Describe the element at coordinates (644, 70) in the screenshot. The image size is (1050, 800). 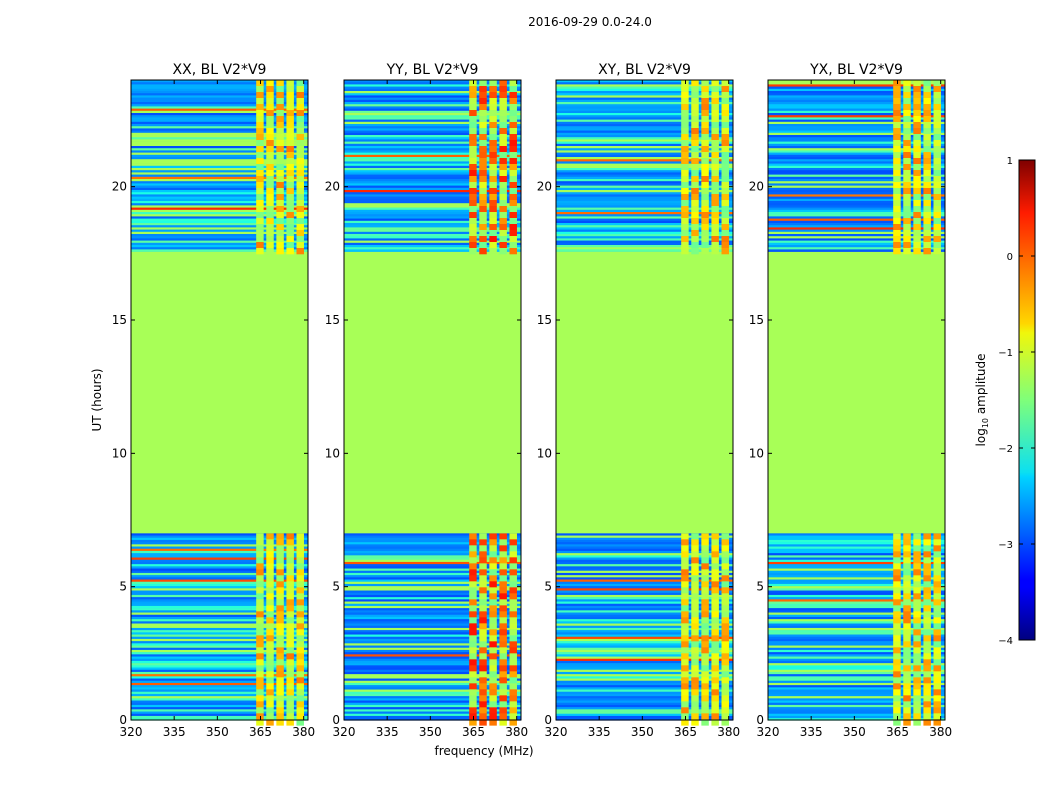
I see `panel-title: XY, BL V2*V9` at that location.